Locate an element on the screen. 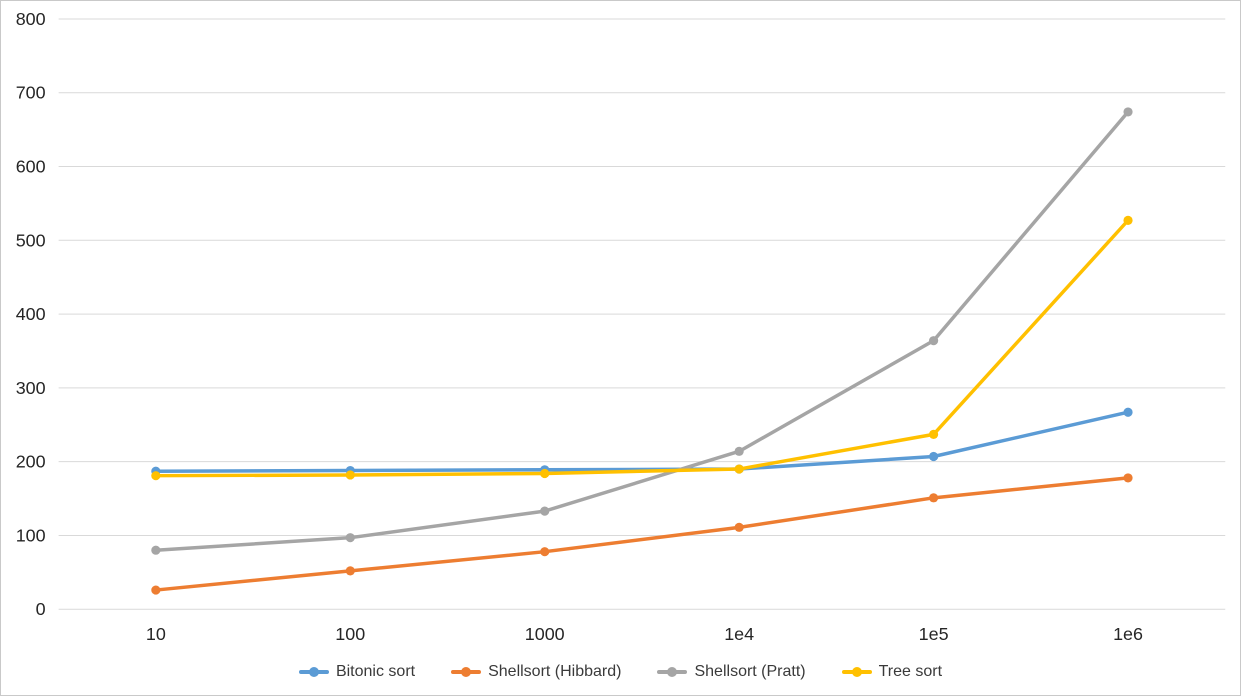  y-tick-label: 200 is located at coordinates (31, 462).